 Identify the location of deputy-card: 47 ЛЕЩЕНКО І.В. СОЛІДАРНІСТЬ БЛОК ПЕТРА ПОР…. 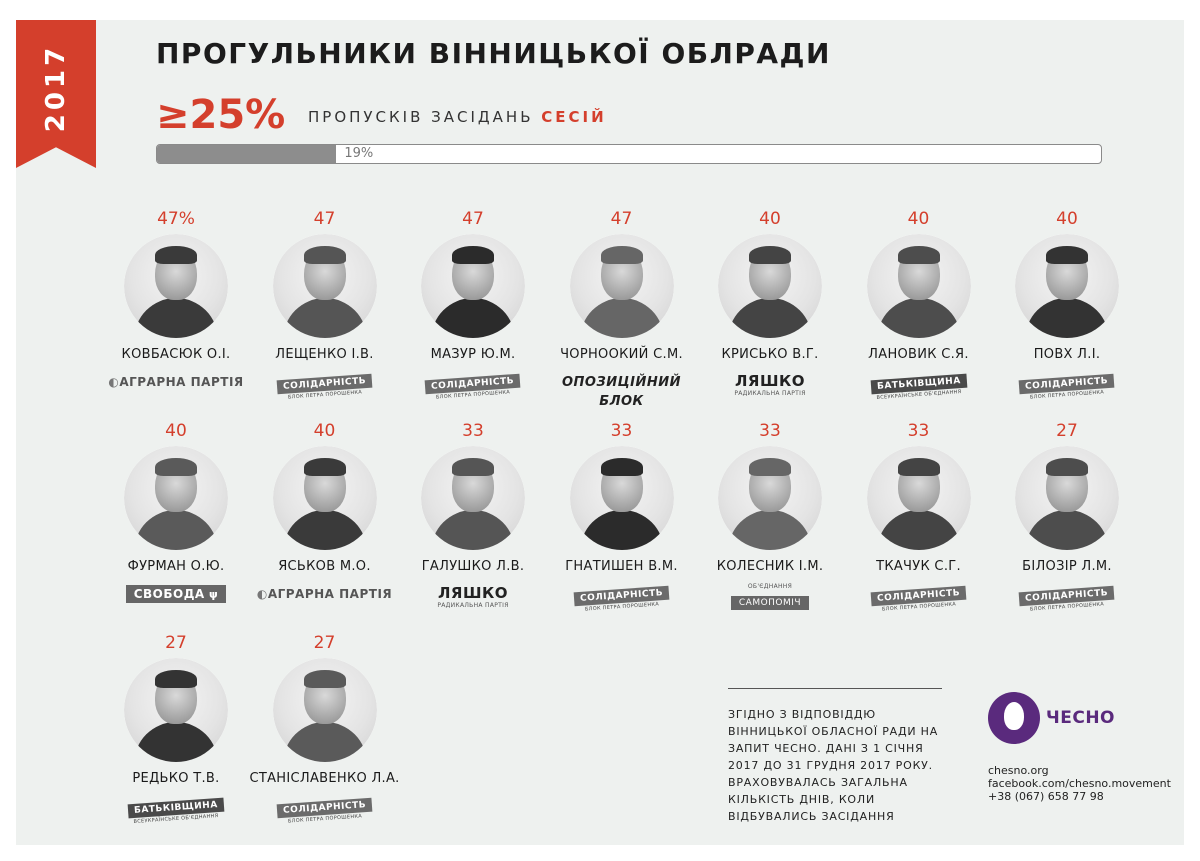
(325, 304).